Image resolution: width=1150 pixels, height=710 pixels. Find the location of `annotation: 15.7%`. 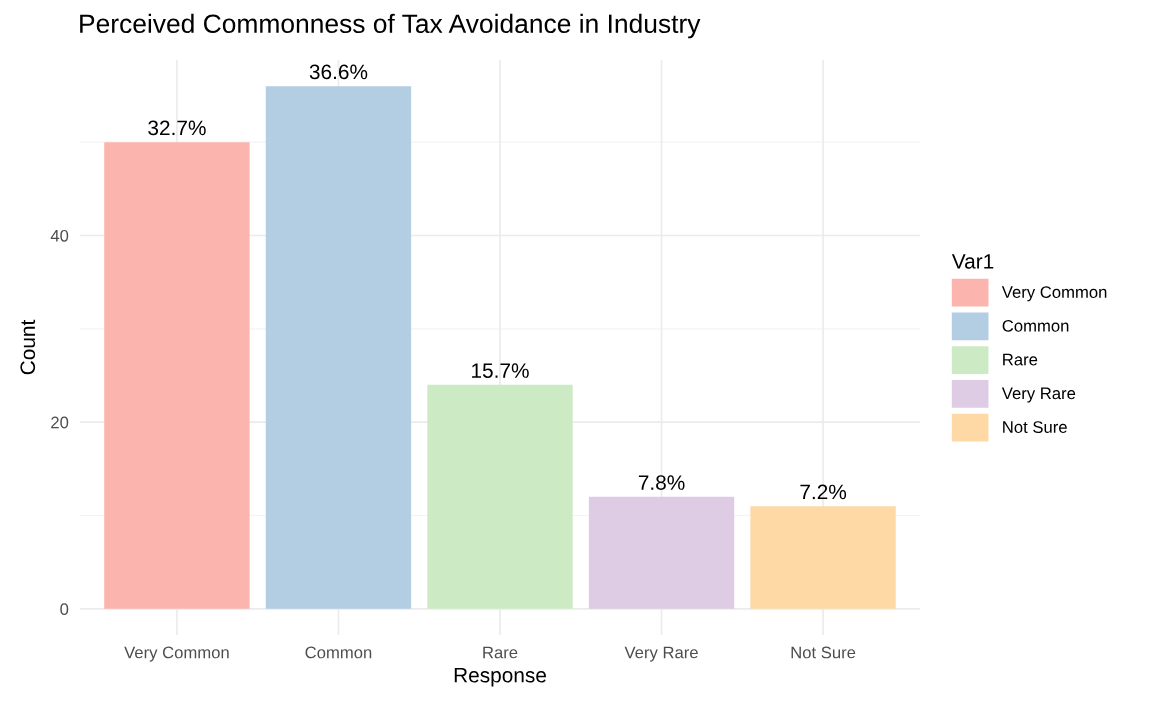

annotation: 15.7% is located at coordinates (500, 370).